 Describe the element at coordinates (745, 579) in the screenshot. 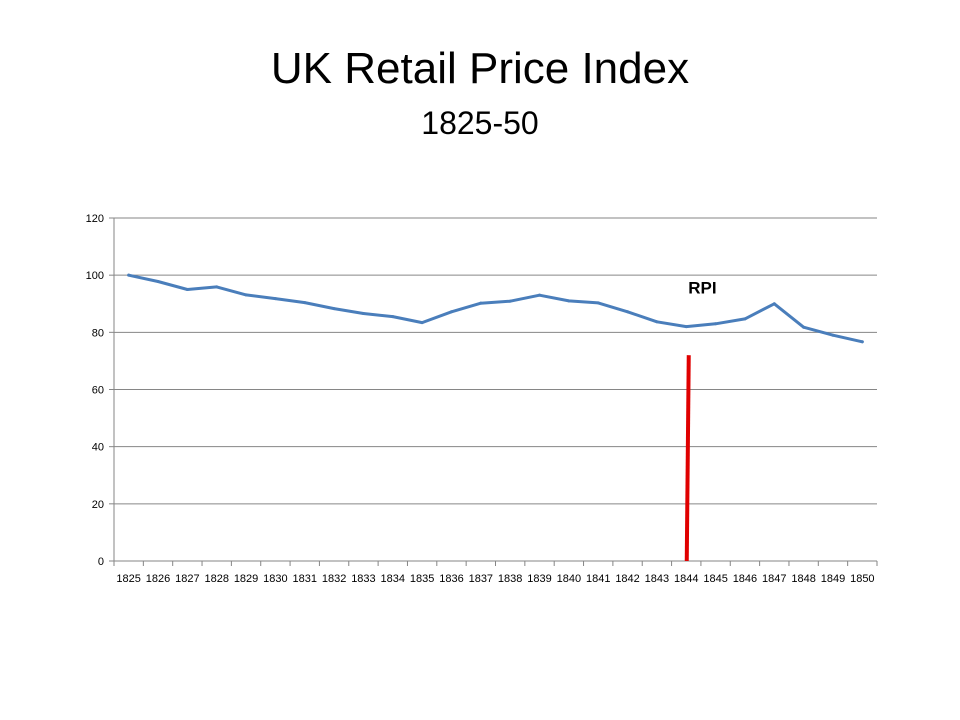

I see `x-tick-label-1846: 1846` at that location.